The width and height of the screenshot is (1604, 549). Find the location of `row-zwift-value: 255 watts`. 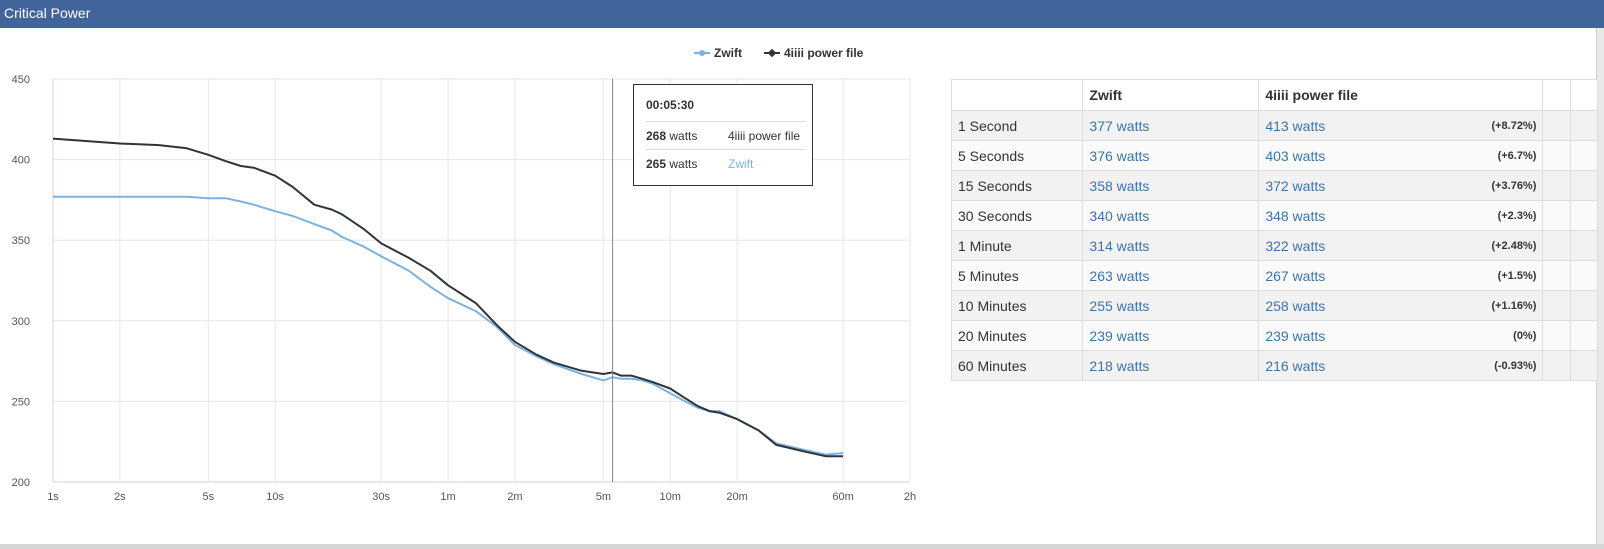

row-zwift-value: 255 watts is located at coordinates (1171, 305).